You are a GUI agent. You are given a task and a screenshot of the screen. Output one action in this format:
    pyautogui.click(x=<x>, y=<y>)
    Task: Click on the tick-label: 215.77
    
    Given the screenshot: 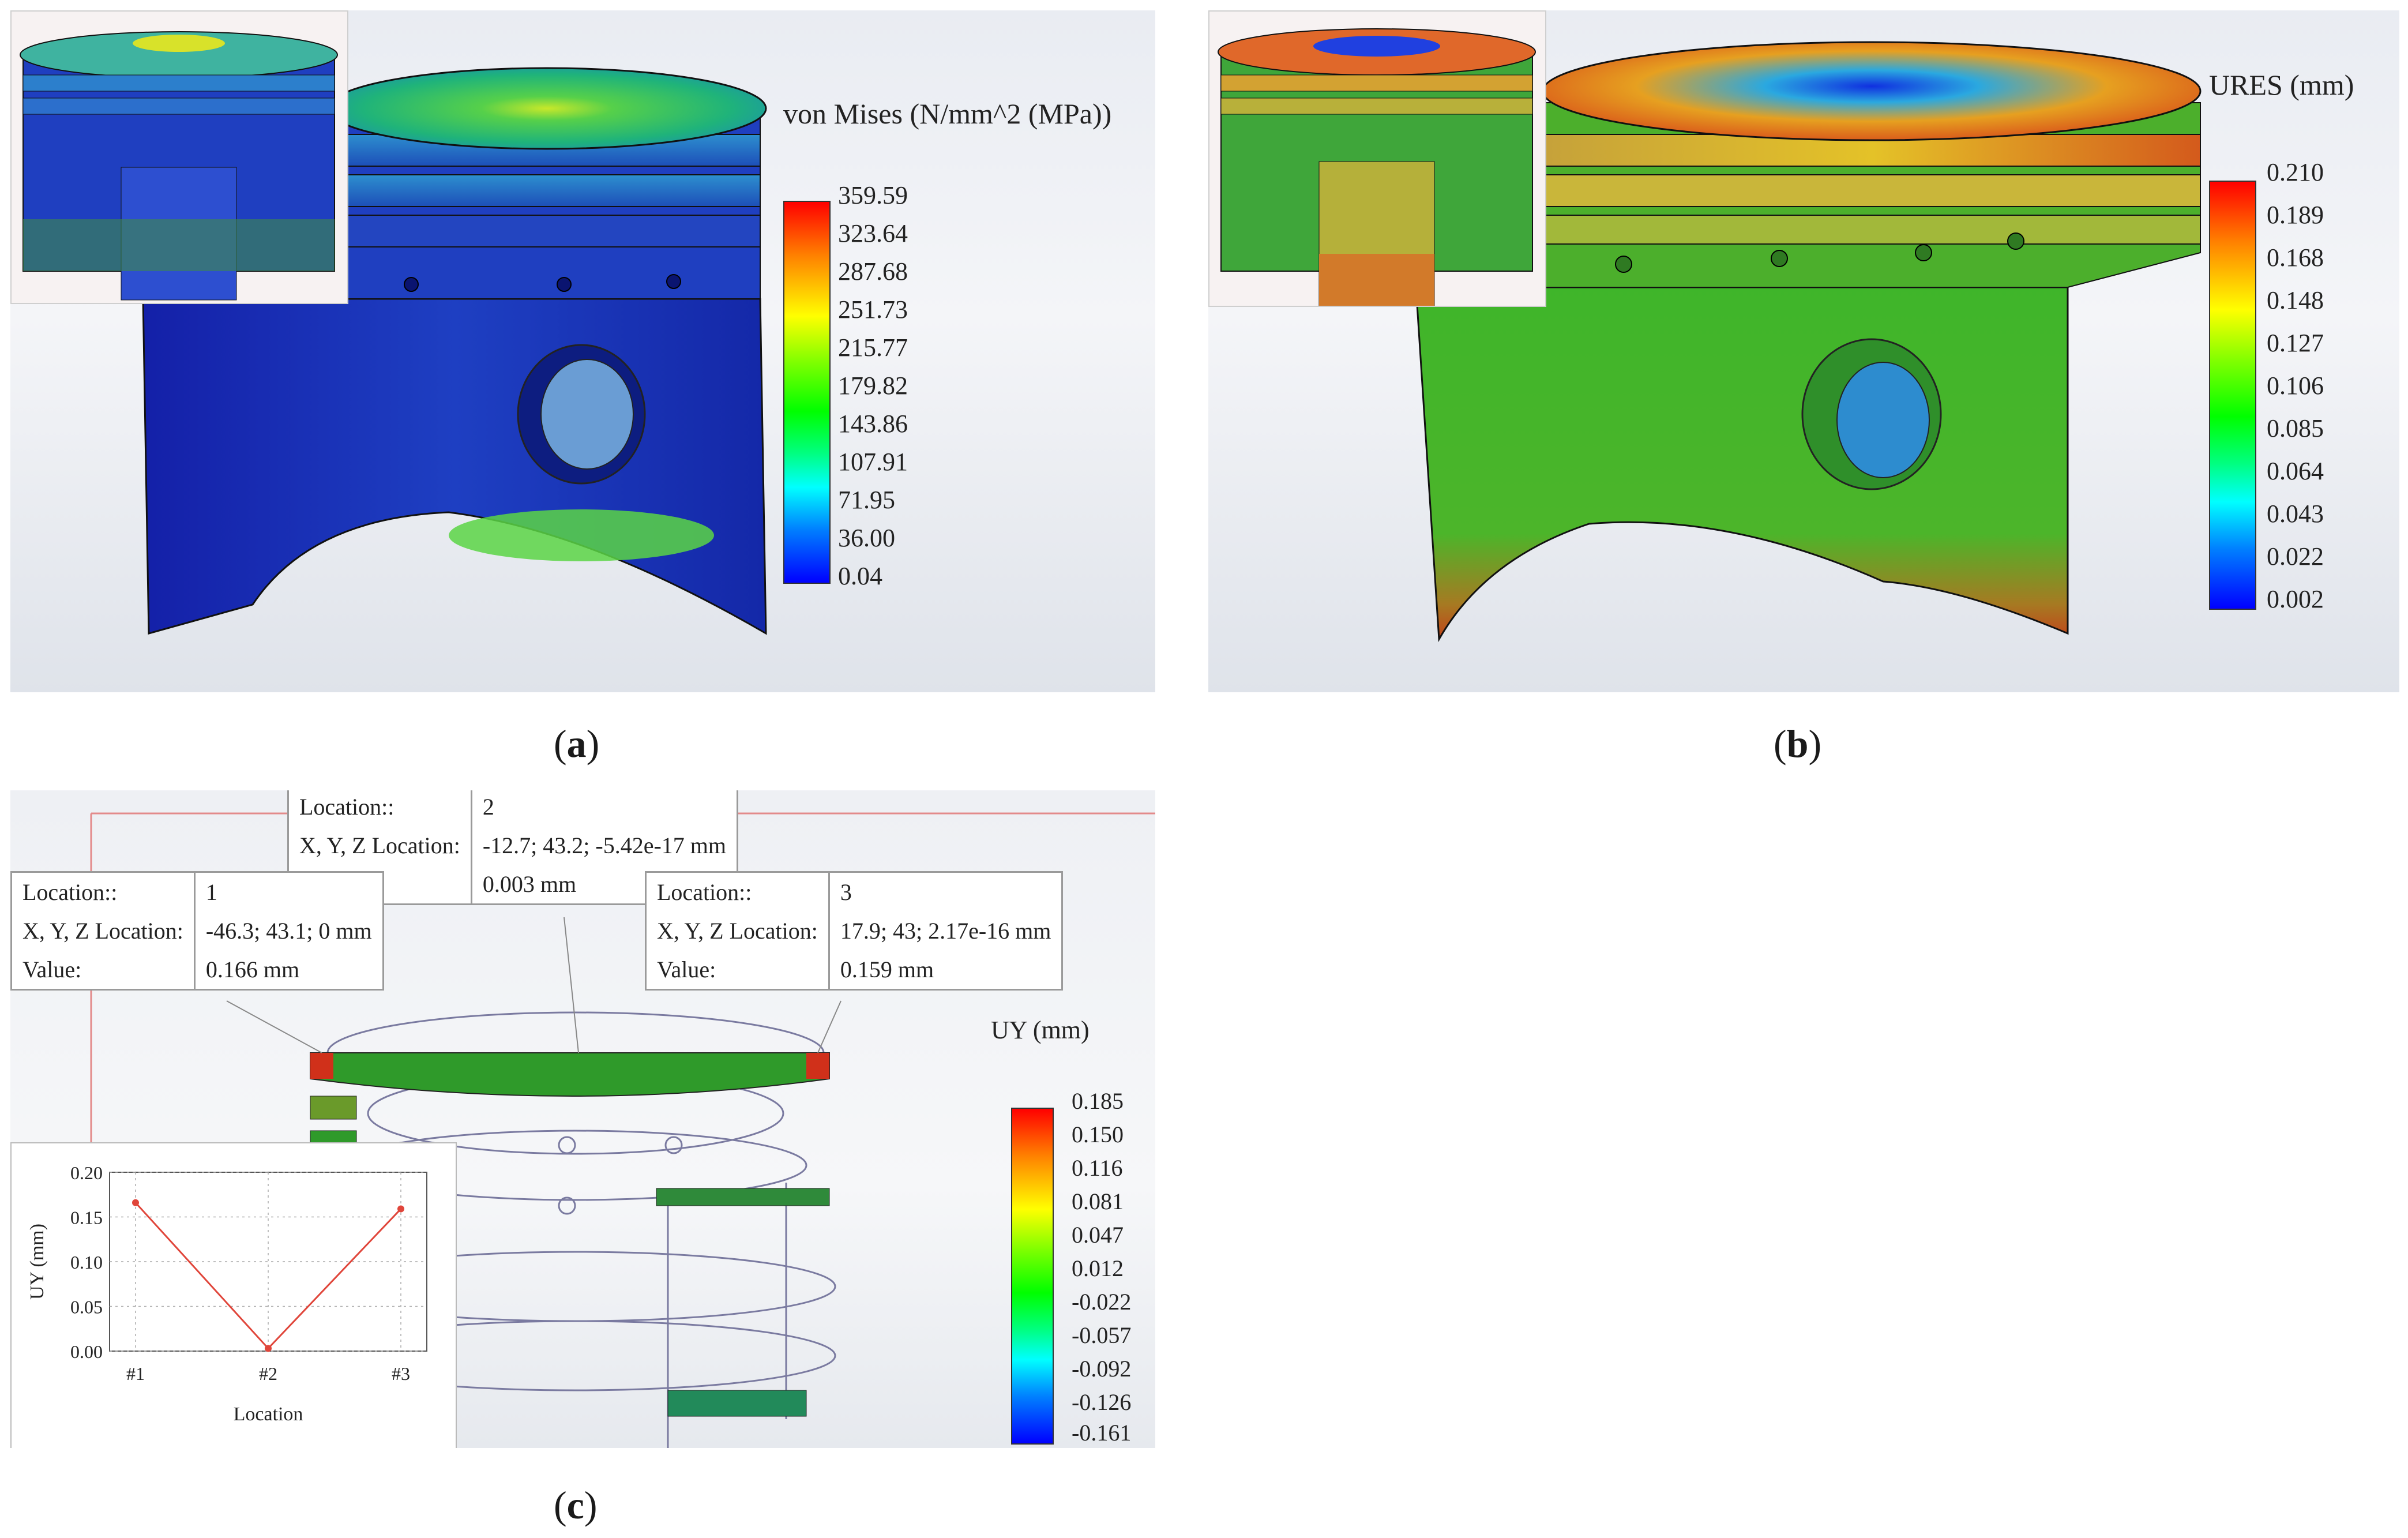 What is the action you would take?
    pyautogui.click(x=873, y=347)
    